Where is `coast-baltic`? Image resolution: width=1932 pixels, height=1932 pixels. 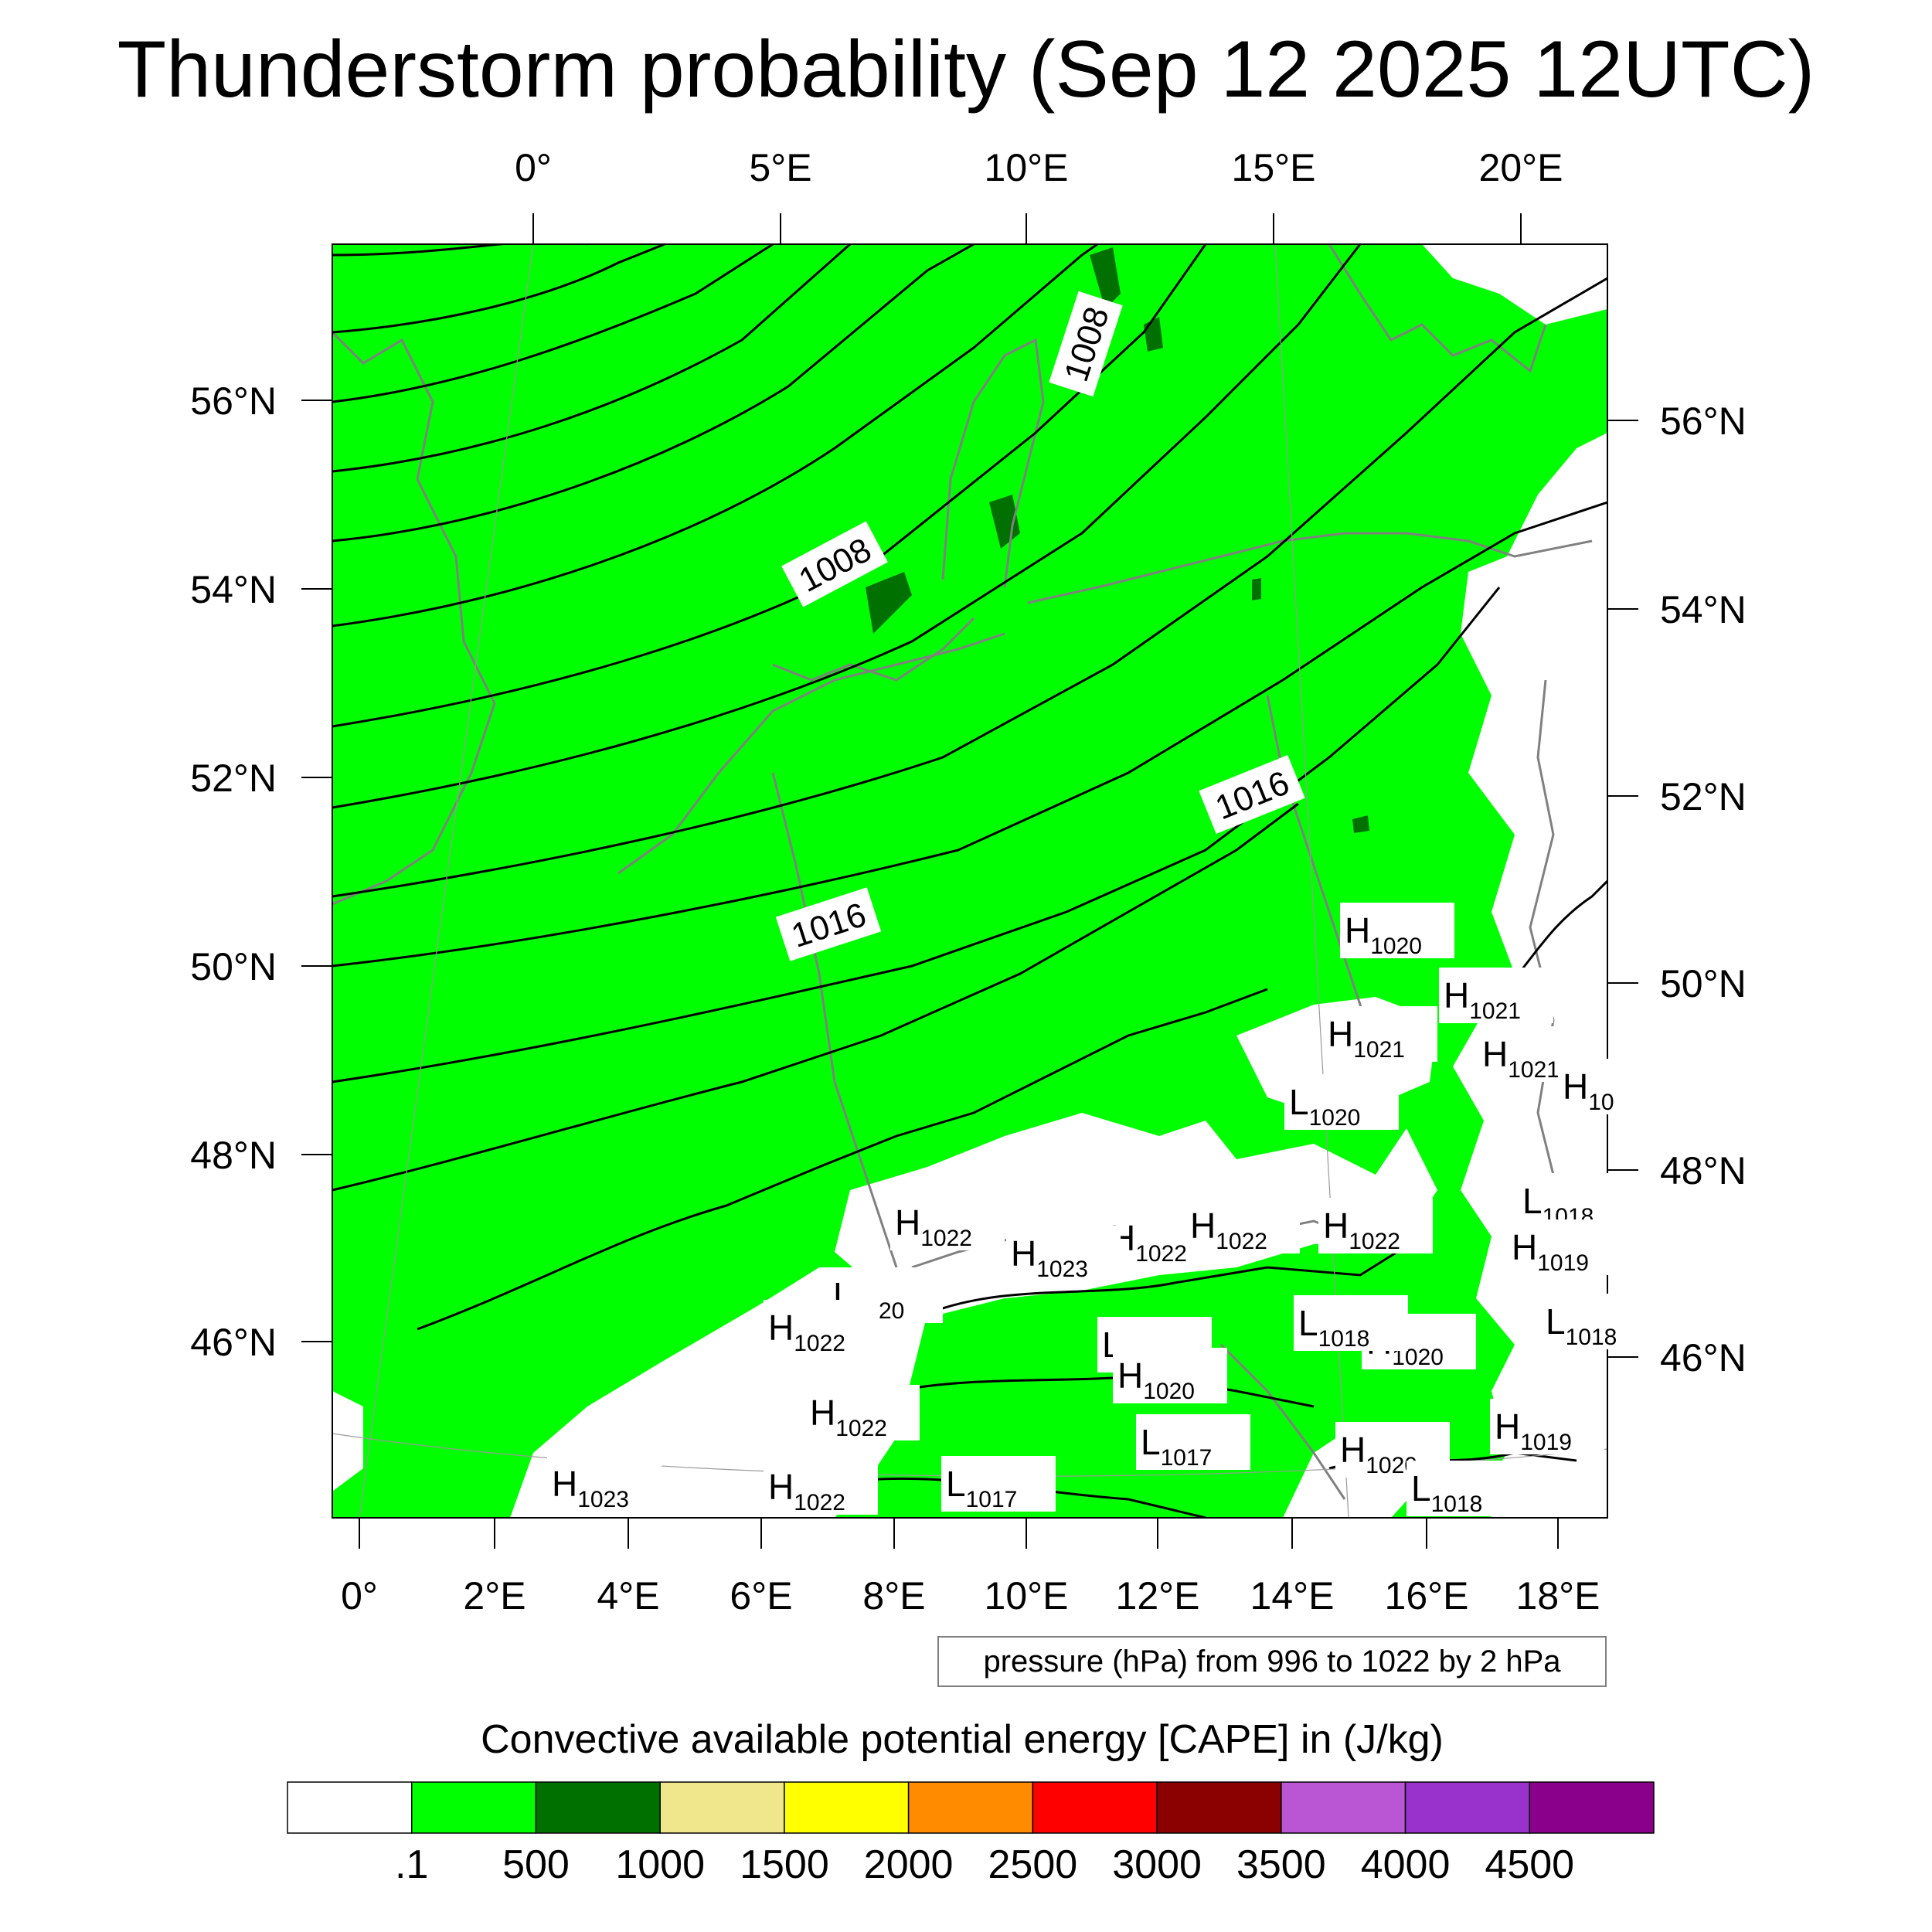
coast-baltic is located at coordinates (1310, 568).